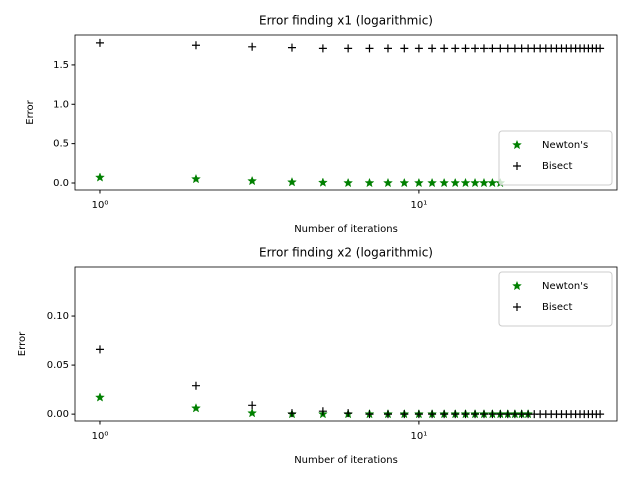 The height and width of the screenshot is (484, 640). Describe the element at coordinates (58, 316) in the screenshot. I see `y-tick-label: 0.10` at that location.